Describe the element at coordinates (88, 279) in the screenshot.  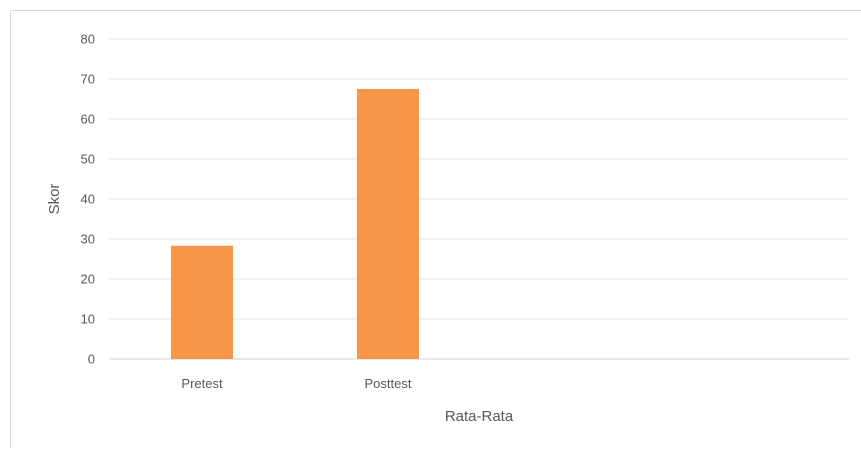
I see `y-tick-label: 20` at that location.